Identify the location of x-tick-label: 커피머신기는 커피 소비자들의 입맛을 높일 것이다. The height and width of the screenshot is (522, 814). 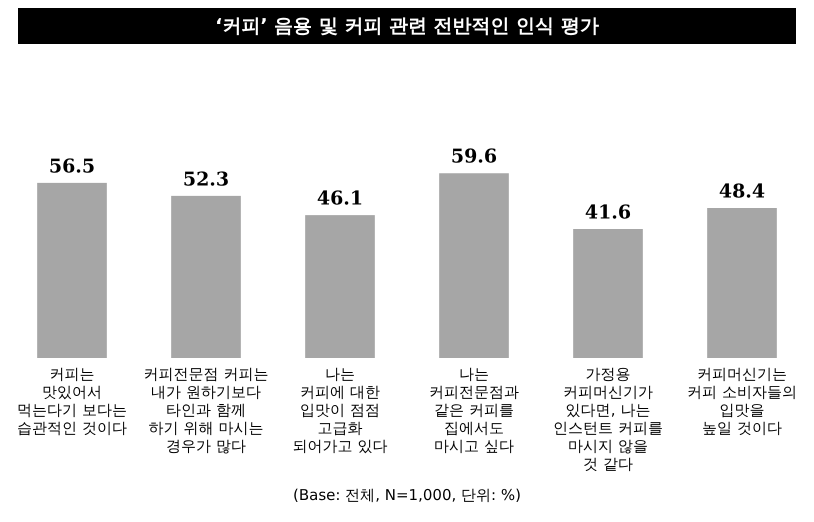
(742, 400).